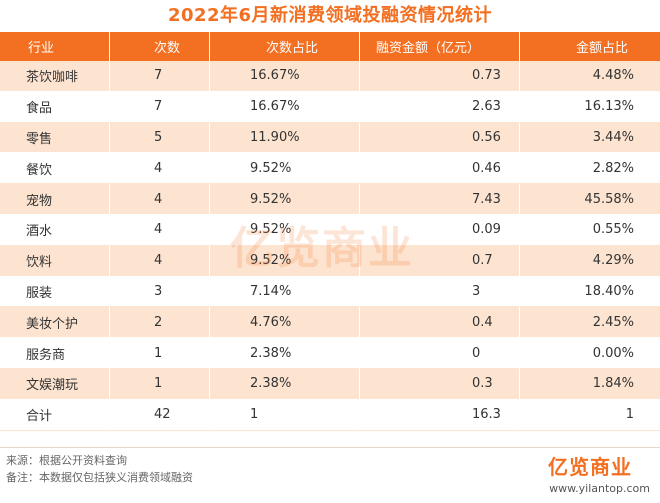  What do you see at coordinates (285, 46) in the screenshot?
I see `column-header-count-share: 次数占比` at bounding box center [285, 46].